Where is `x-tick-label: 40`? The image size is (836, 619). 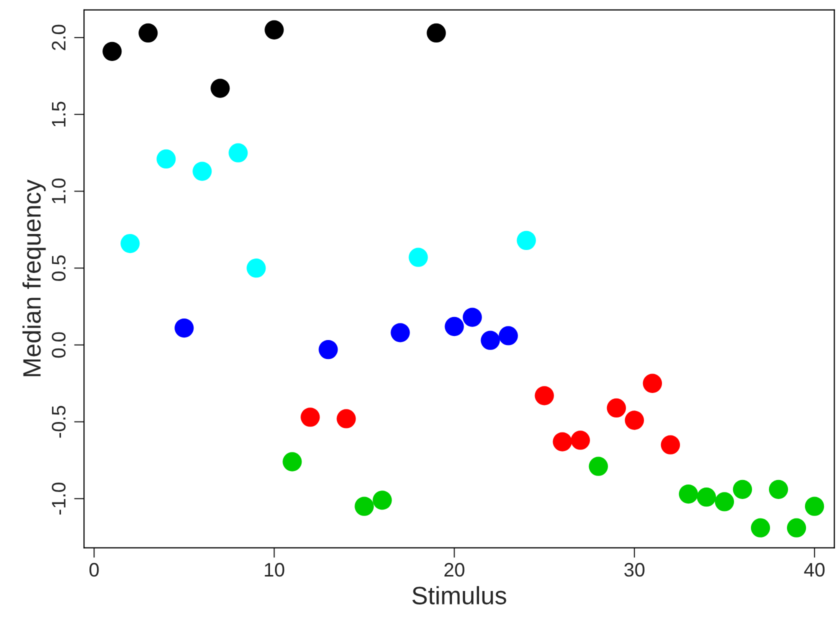 x-tick-label: 40 is located at coordinates (814, 569).